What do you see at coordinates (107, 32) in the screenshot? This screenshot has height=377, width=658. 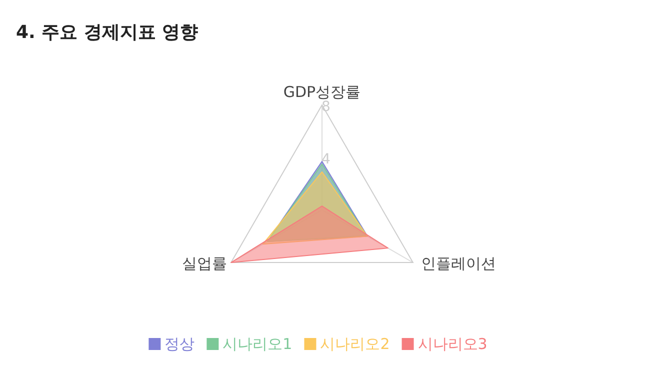 I see `title: 4. 주요 경제지표 영향` at bounding box center [107, 32].